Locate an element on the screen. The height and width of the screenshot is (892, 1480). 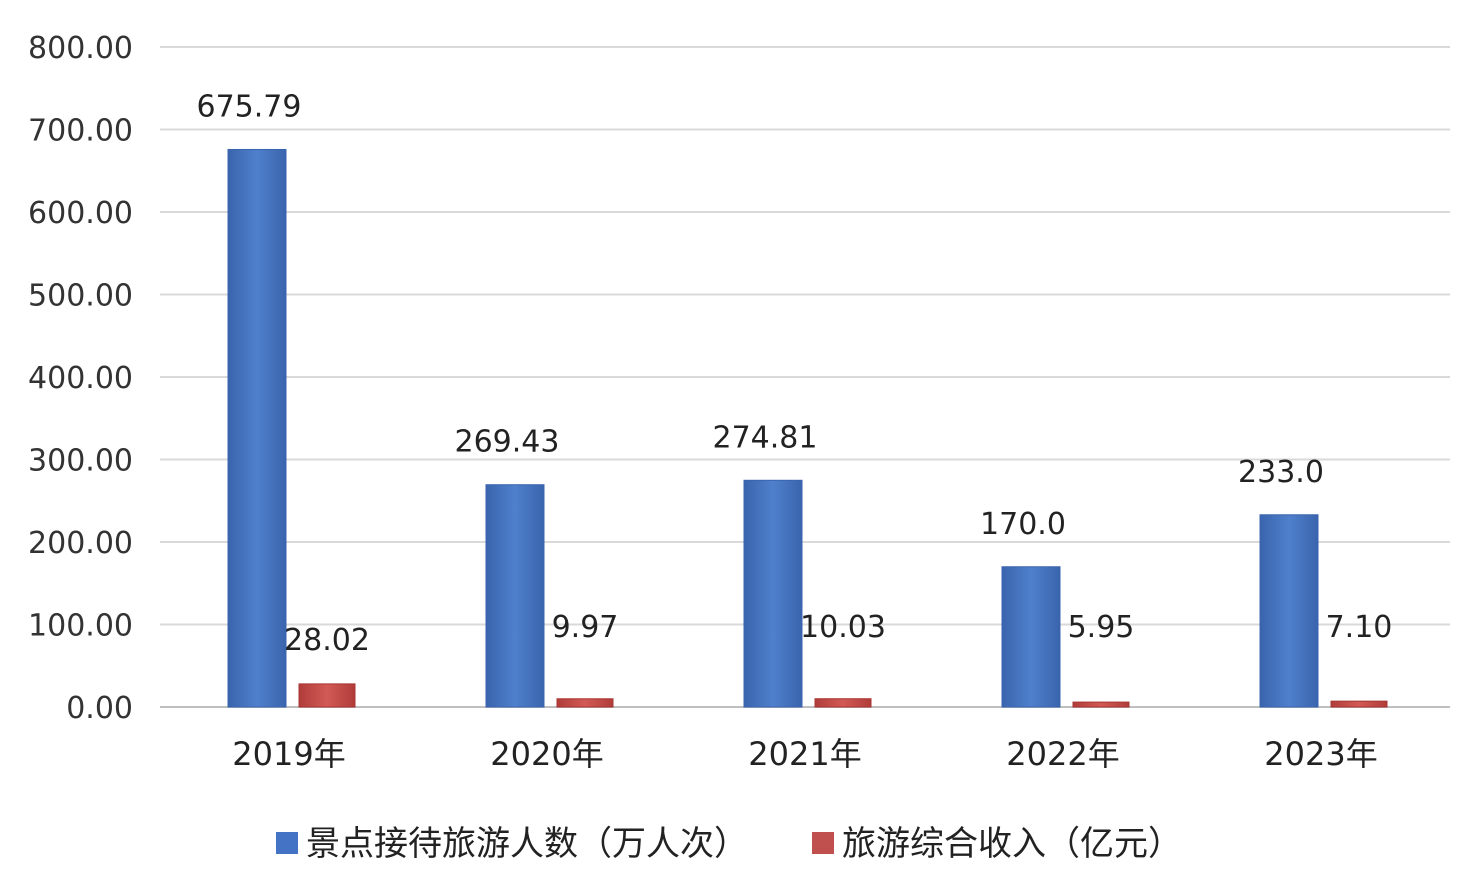
x-category-label: 2021年 is located at coordinates (804, 754).